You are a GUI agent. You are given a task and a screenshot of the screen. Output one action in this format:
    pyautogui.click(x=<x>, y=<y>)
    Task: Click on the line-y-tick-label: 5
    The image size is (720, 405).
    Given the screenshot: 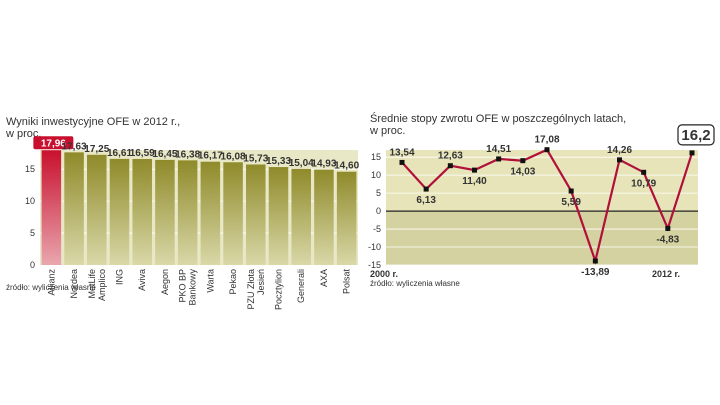 What is the action you would take?
    pyautogui.click(x=378, y=193)
    